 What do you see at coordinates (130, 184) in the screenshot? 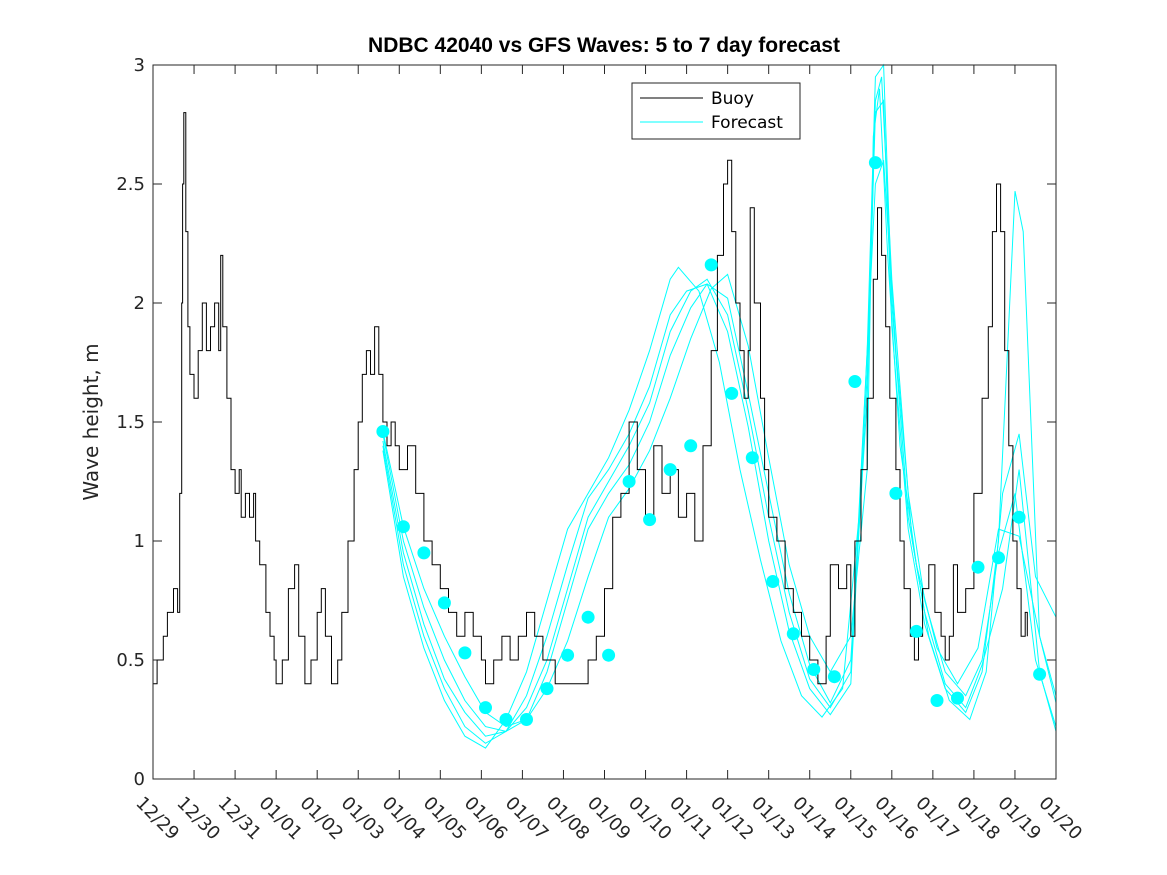
I see `y-tick-label: 2.5` at bounding box center [130, 184].